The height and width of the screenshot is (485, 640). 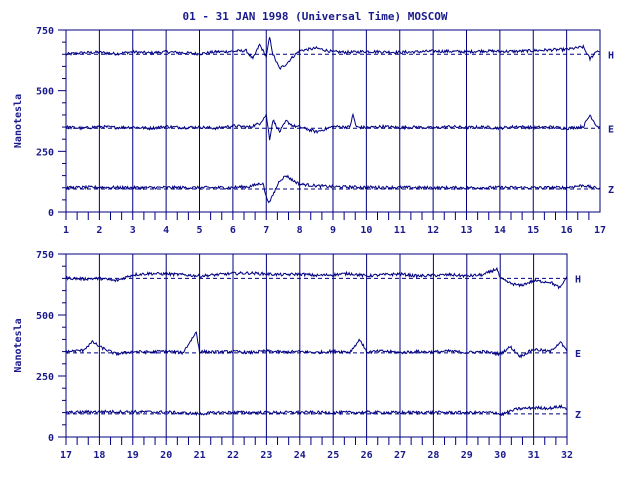 What do you see at coordinates (433, 455) in the screenshot?
I see `x-tick-label: 28` at bounding box center [433, 455].